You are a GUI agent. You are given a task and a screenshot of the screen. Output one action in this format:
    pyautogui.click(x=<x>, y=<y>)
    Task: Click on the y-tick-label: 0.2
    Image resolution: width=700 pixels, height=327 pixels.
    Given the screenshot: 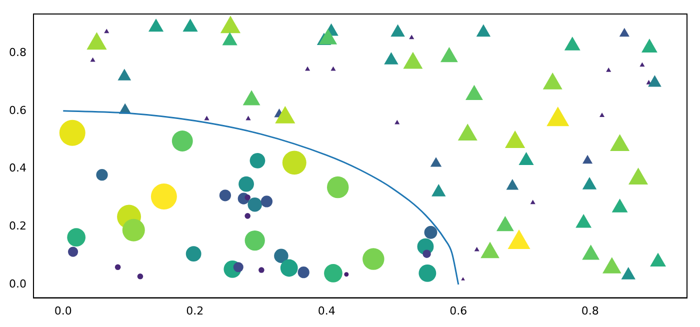 What is the action you would take?
    pyautogui.click(x=17, y=225)
    